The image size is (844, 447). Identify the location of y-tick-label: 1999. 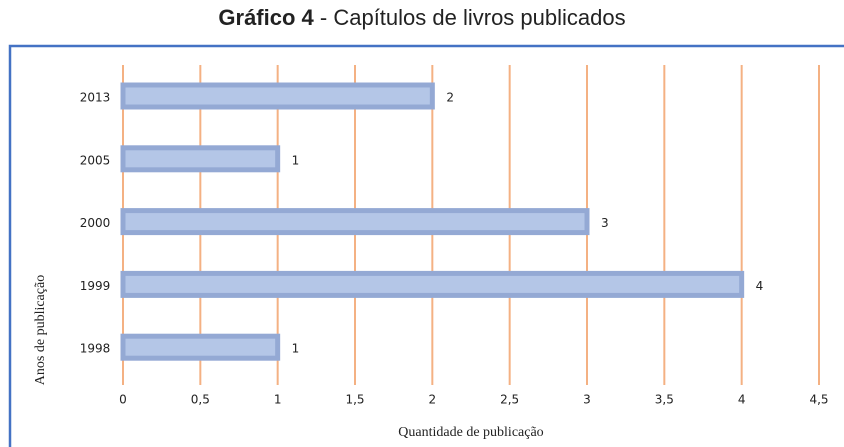
(95, 286).